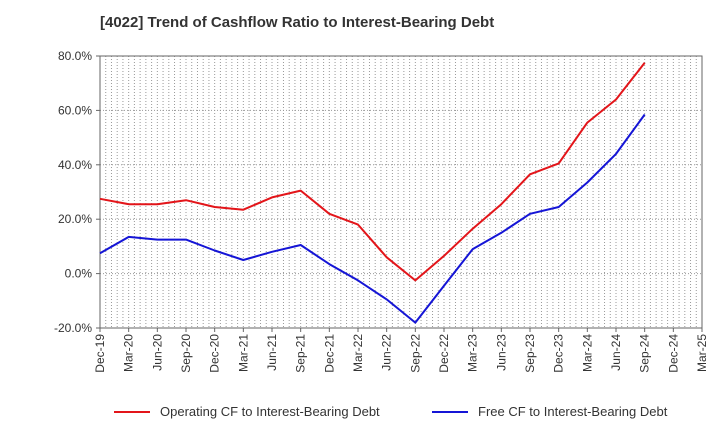 The height and width of the screenshot is (440, 720). Describe the element at coordinates (673, 353) in the screenshot. I see `x-tick-label: Dec-24` at that location.